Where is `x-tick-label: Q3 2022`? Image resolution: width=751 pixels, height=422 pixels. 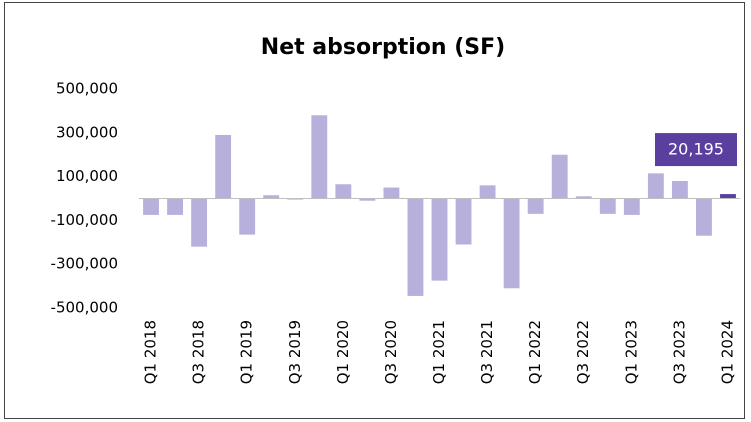
x-tick-label: Q3 2022 is located at coordinates (583, 352).